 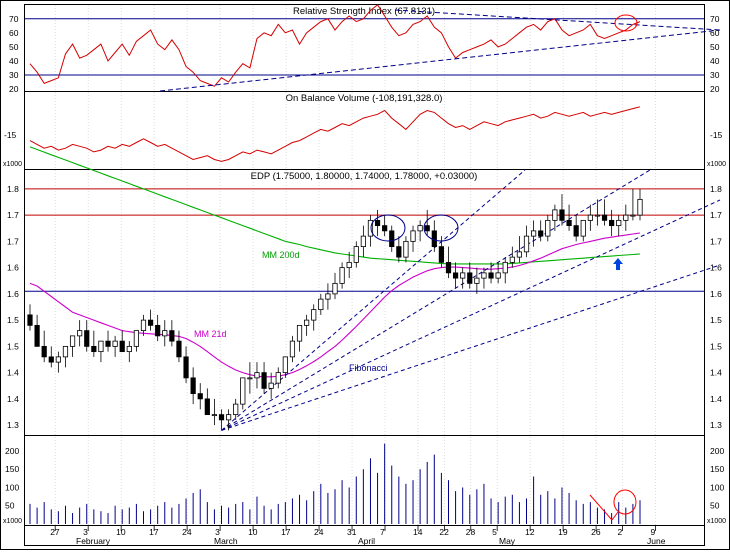 What do you see at coordinates (319, 532) in the screenshot?
I see `x-tick-label: 24` at bounding box center [319, 532].